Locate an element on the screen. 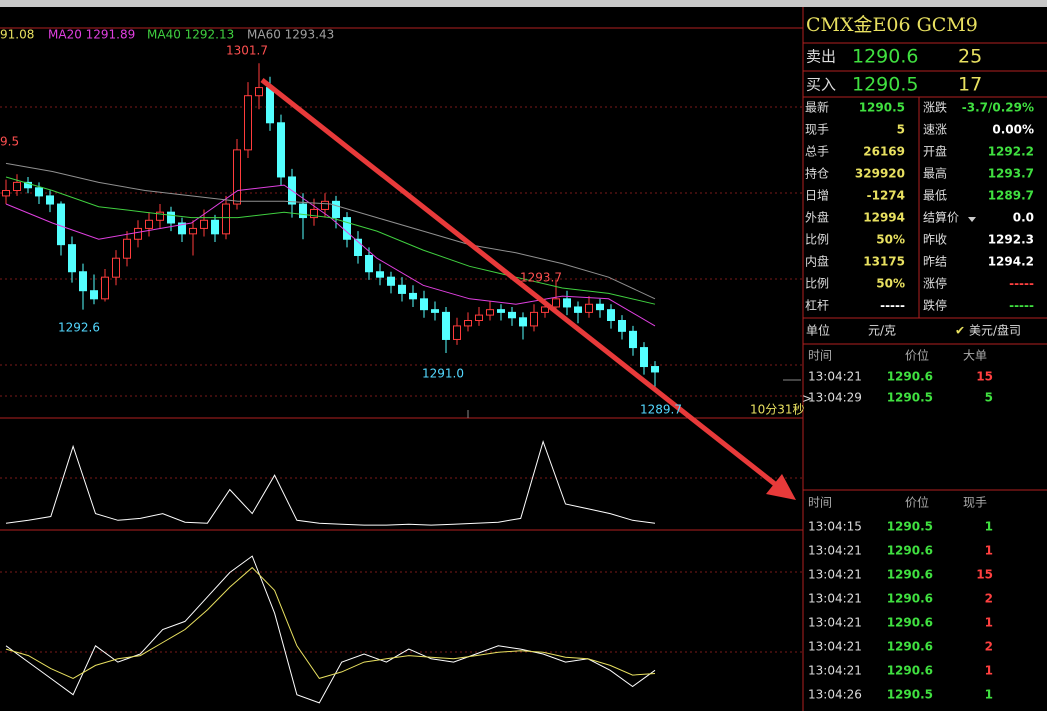  price-label: 1291.0 is located at coordinates (443, 374).